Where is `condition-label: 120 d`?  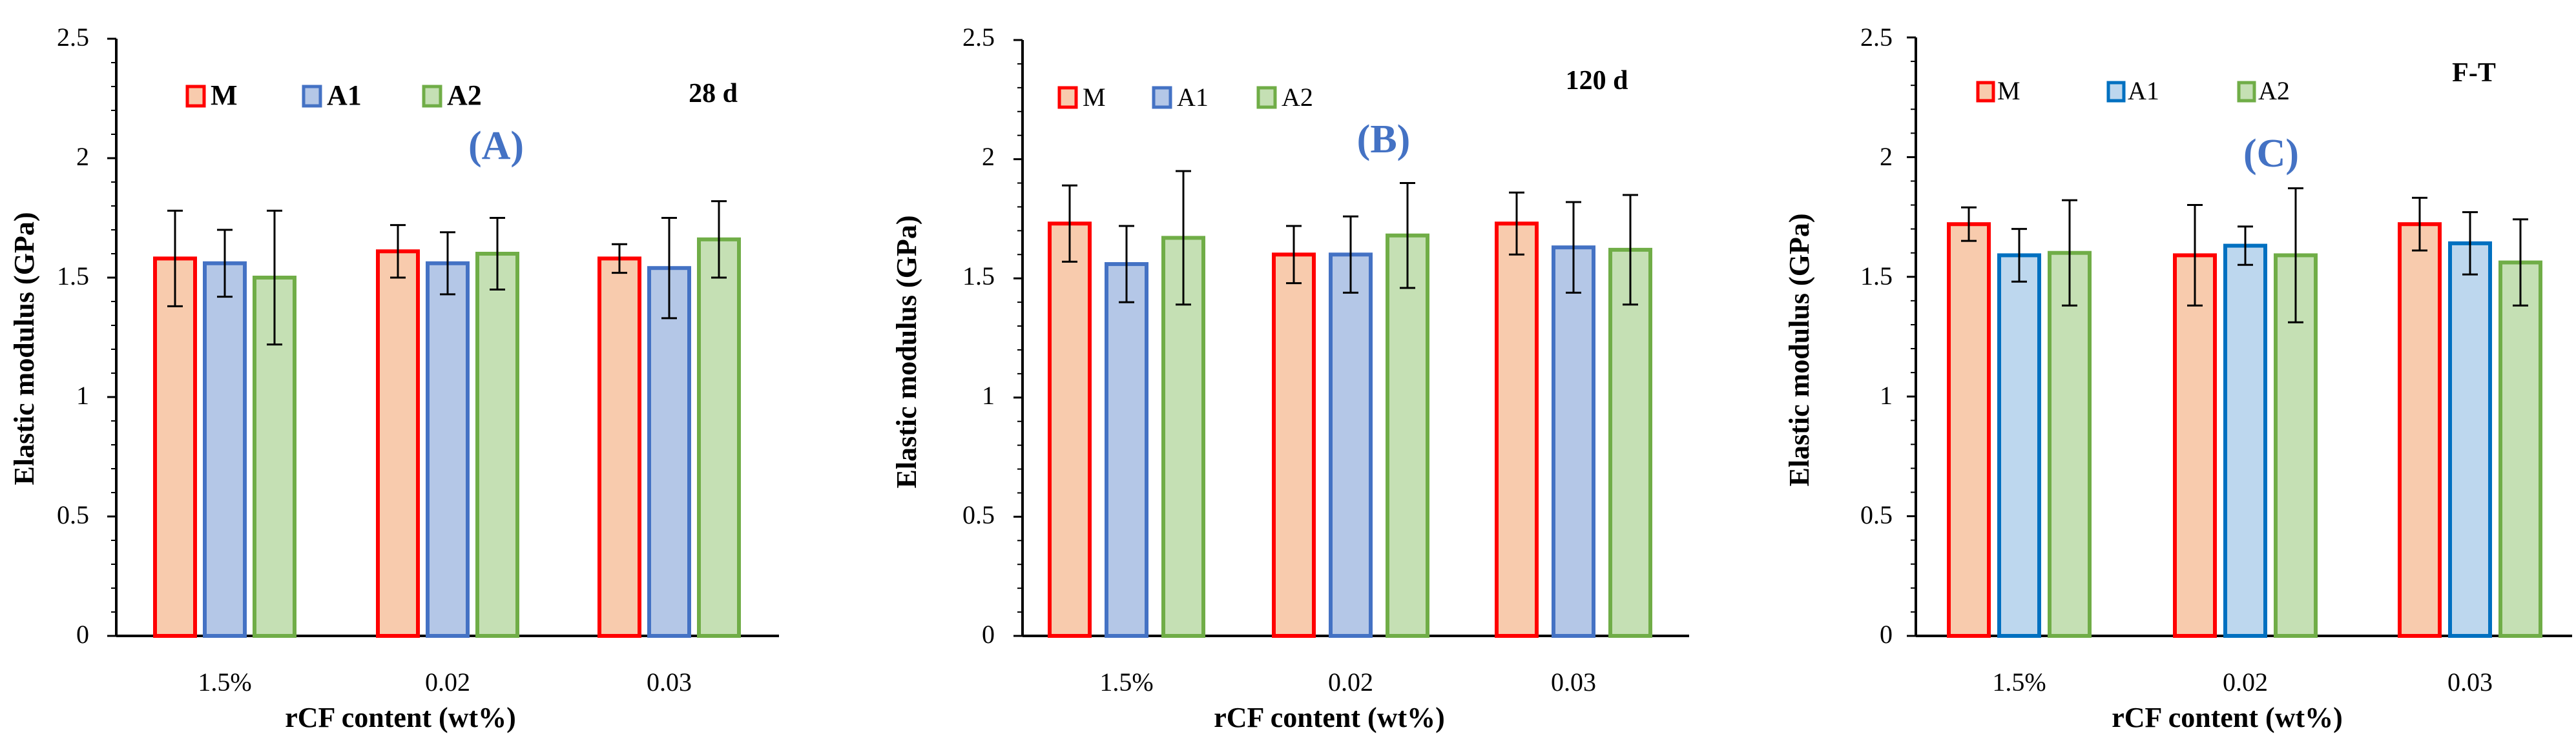
condition-label: 120 d is located at coordinates (1597, 81).